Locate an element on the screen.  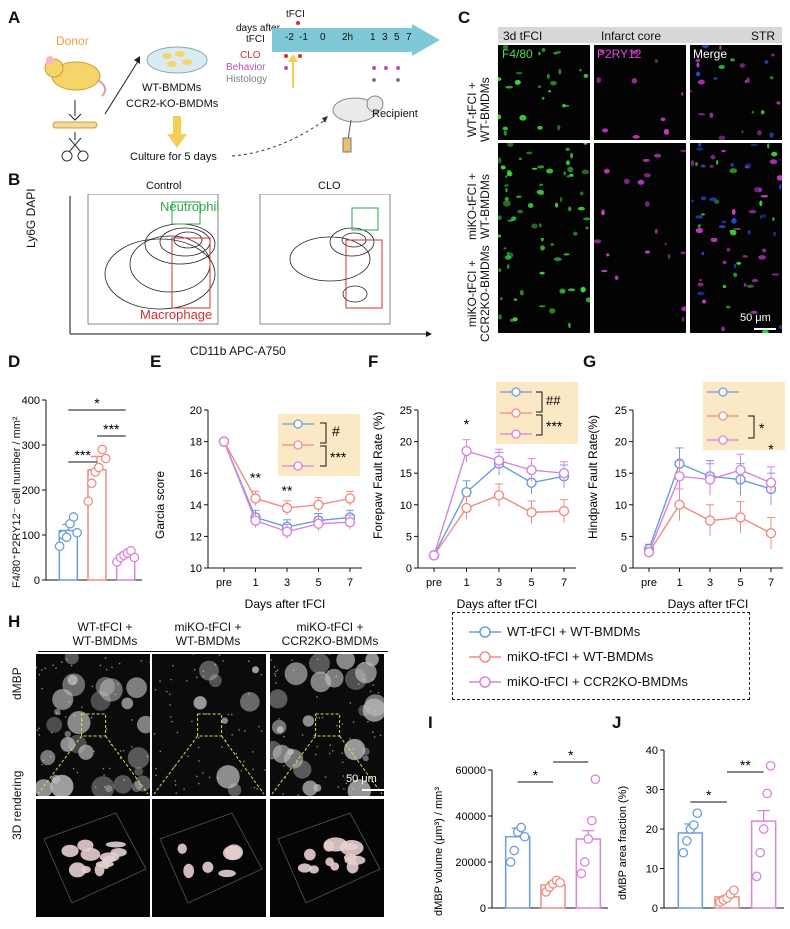
render-svg is located at coordinates (211, 858).